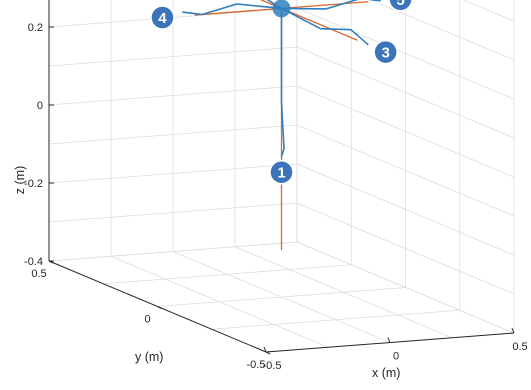 The width and height of the screenshot is (531, 390). Describe the element at coordinates (40, 106) in the screenshot. I see `z-tick-label: 0` at that location.